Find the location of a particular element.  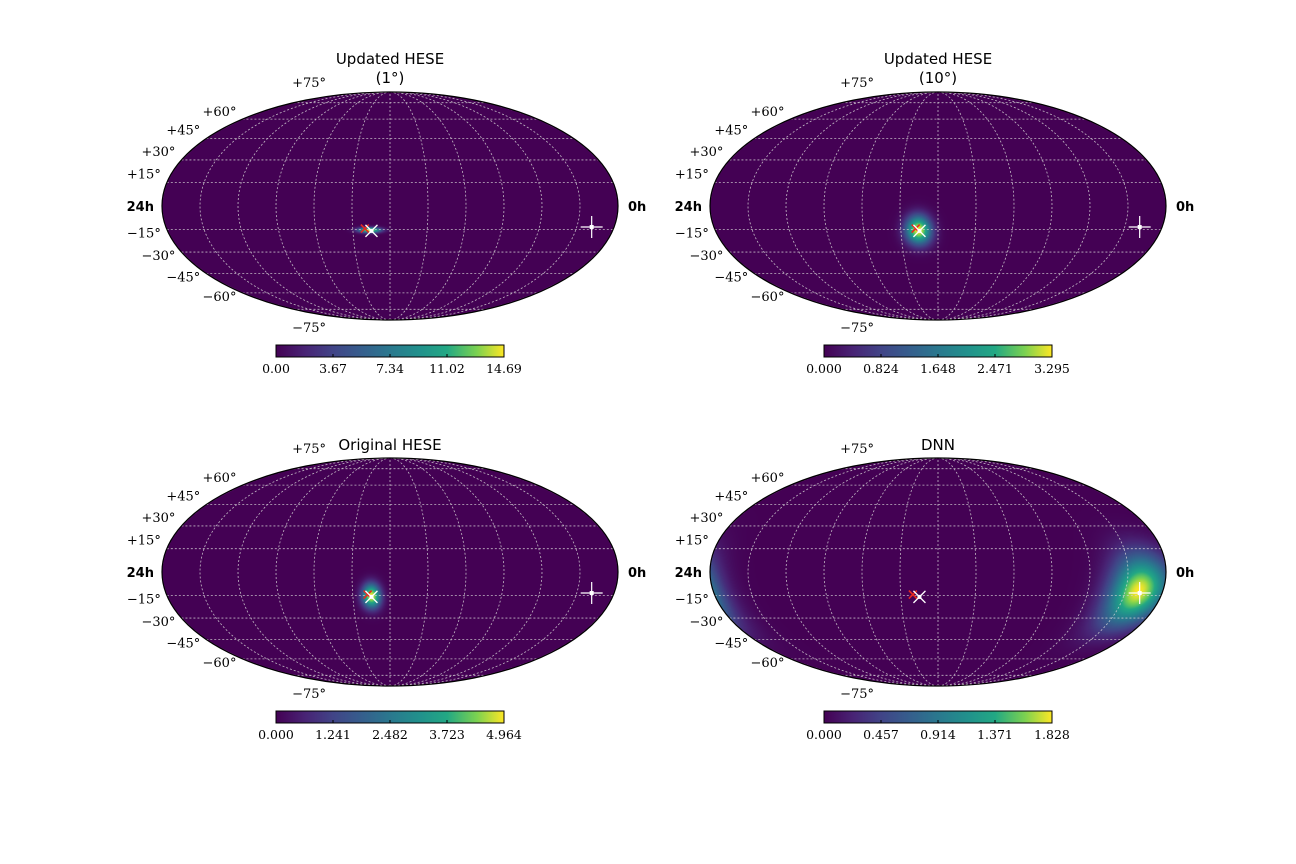

panel-subtitle: (1°) is located at coordinates (390, 78).